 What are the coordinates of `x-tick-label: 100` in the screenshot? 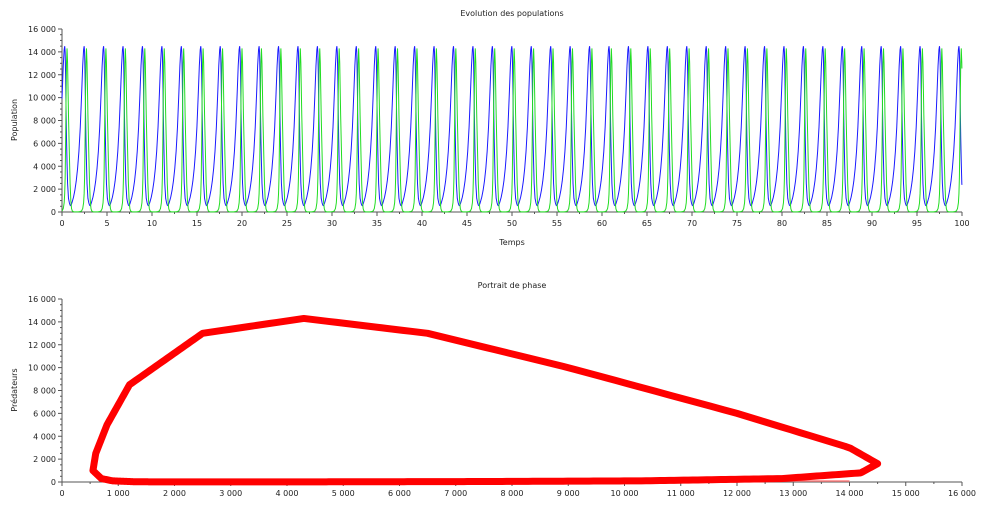 It's located at (961, 223).